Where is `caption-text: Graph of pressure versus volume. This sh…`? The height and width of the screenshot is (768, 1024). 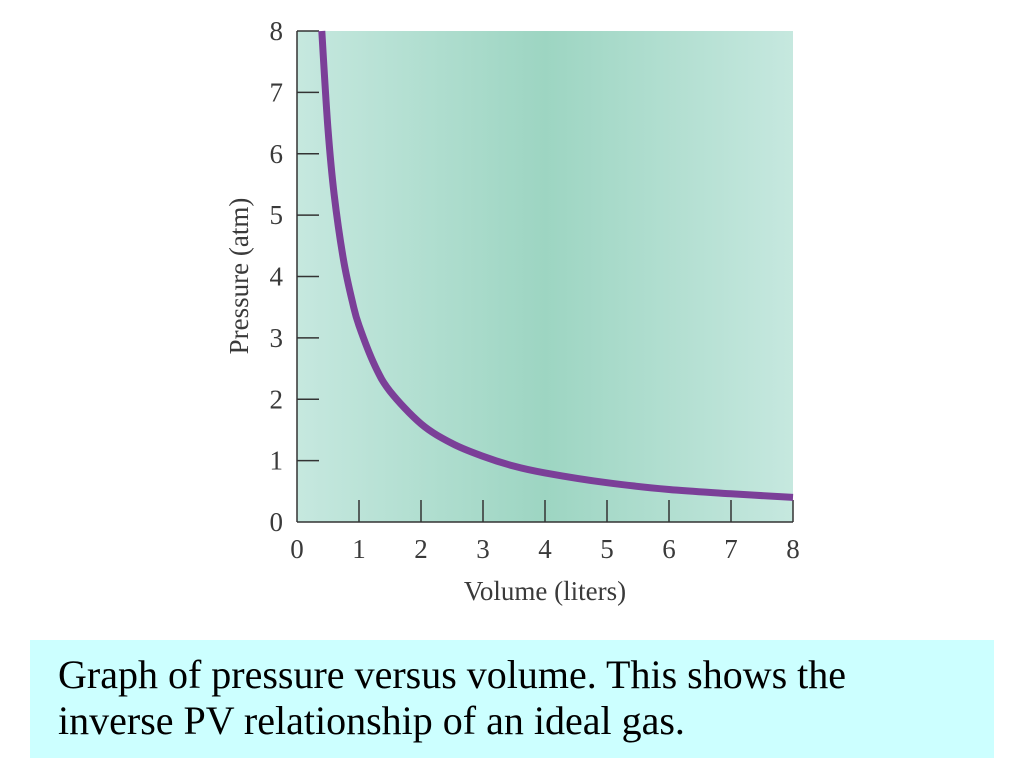 caption-text: Graph of pressure versus volume. This sh… is located at coordinates (452, 697).